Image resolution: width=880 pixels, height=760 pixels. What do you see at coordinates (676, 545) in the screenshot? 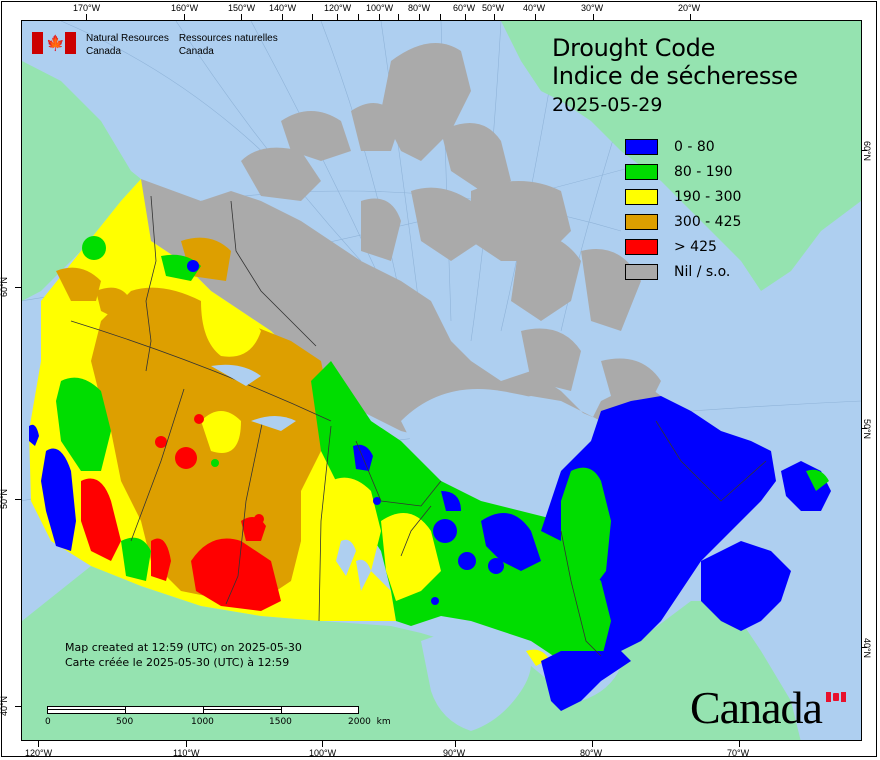
I see `region-0-80-anticosti` at bounding box center [676, 545].